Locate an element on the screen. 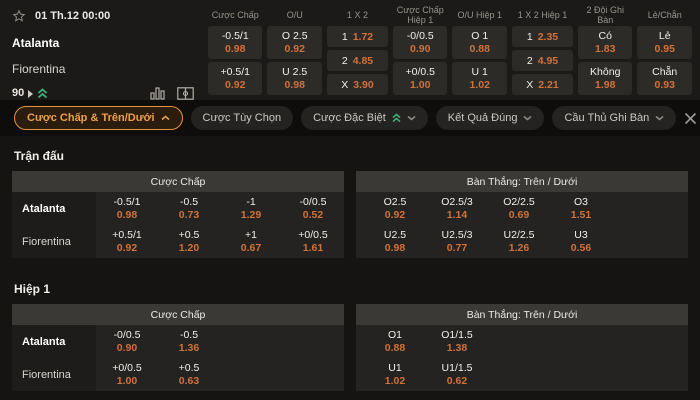 Image resolution: width=700 pixels, height=400 pixels. odds-cell: O3 1.51 is located at coordinates (581, 208).